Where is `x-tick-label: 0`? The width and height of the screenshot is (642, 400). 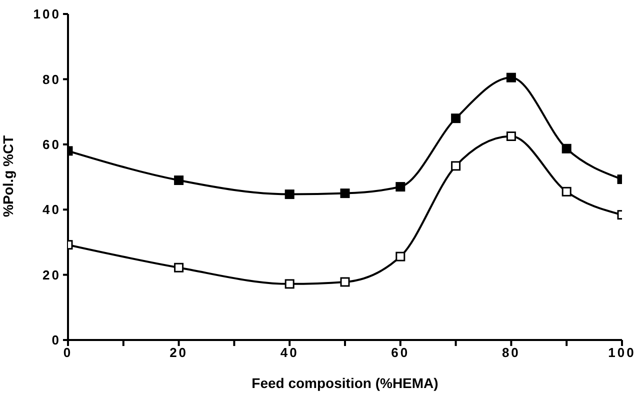 x-tick-label: 0 is located at coordinates (68, 352).